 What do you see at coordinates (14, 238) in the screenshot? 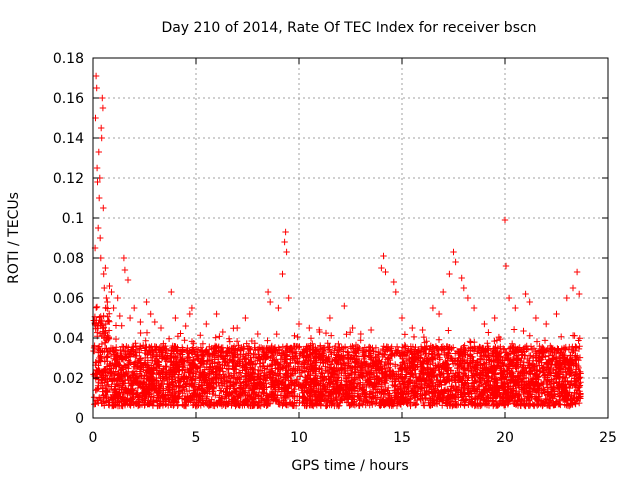
I see `y-axis-label: ROTI / TECUs` at bounding box center [14, 238].